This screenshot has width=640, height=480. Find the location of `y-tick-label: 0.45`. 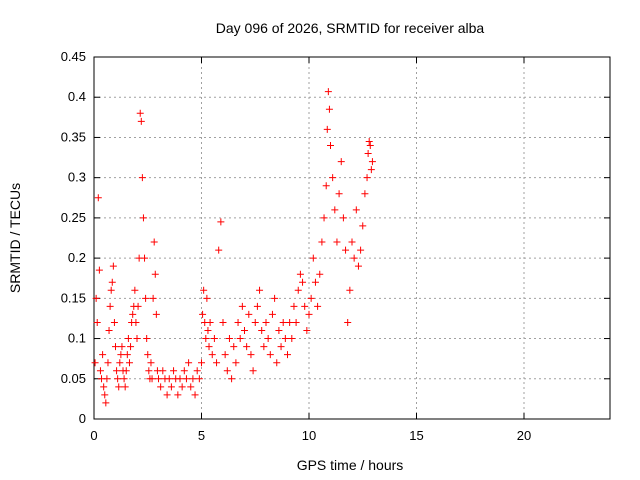

y-tick-label: 0.45 is located at coordinates (73, 56).